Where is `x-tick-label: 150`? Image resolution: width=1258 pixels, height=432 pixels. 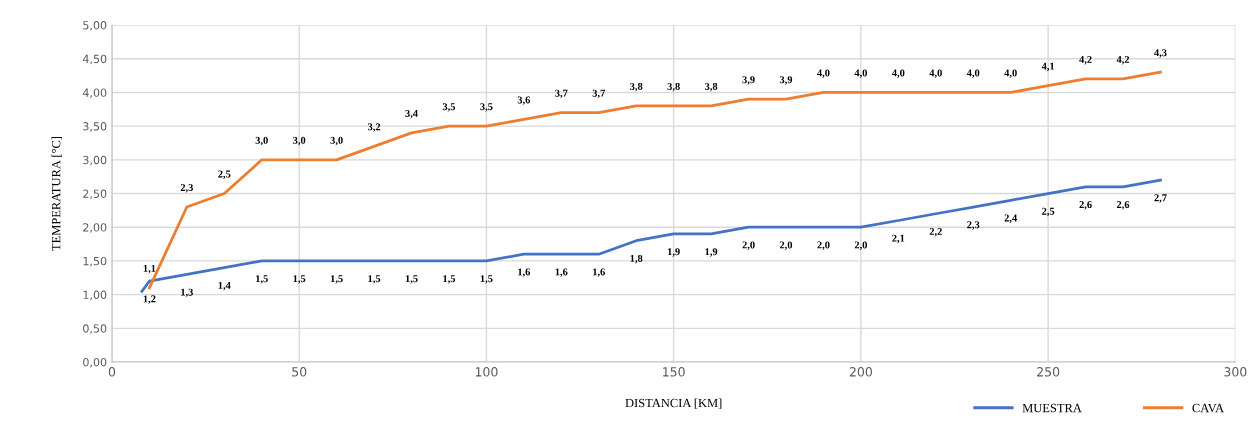 x-tick-label: 150 is located at coordinates (674, 372).